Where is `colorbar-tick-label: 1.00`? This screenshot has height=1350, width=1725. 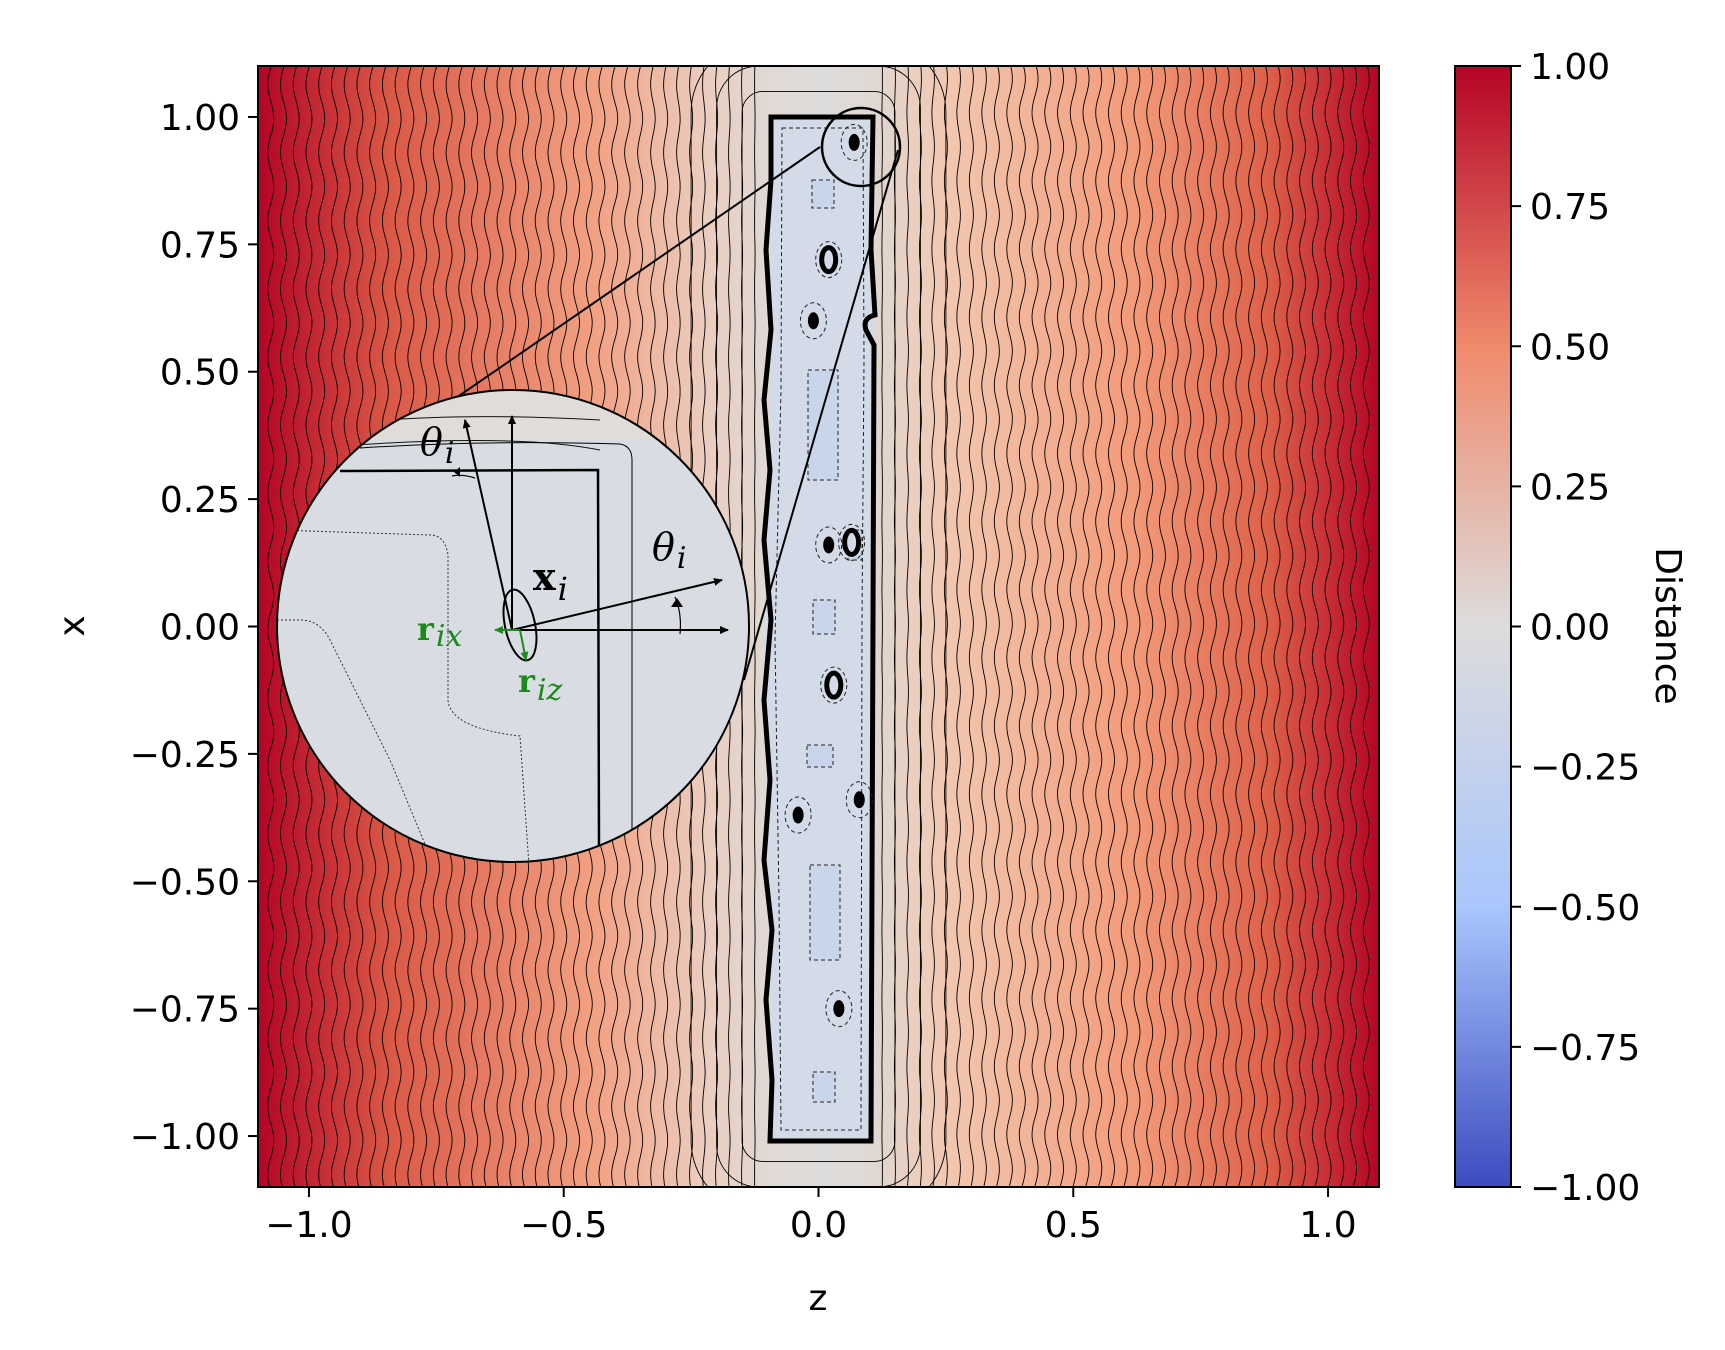
colorbar-tick-label: 1.00 is located at coordinates (1570, 67).